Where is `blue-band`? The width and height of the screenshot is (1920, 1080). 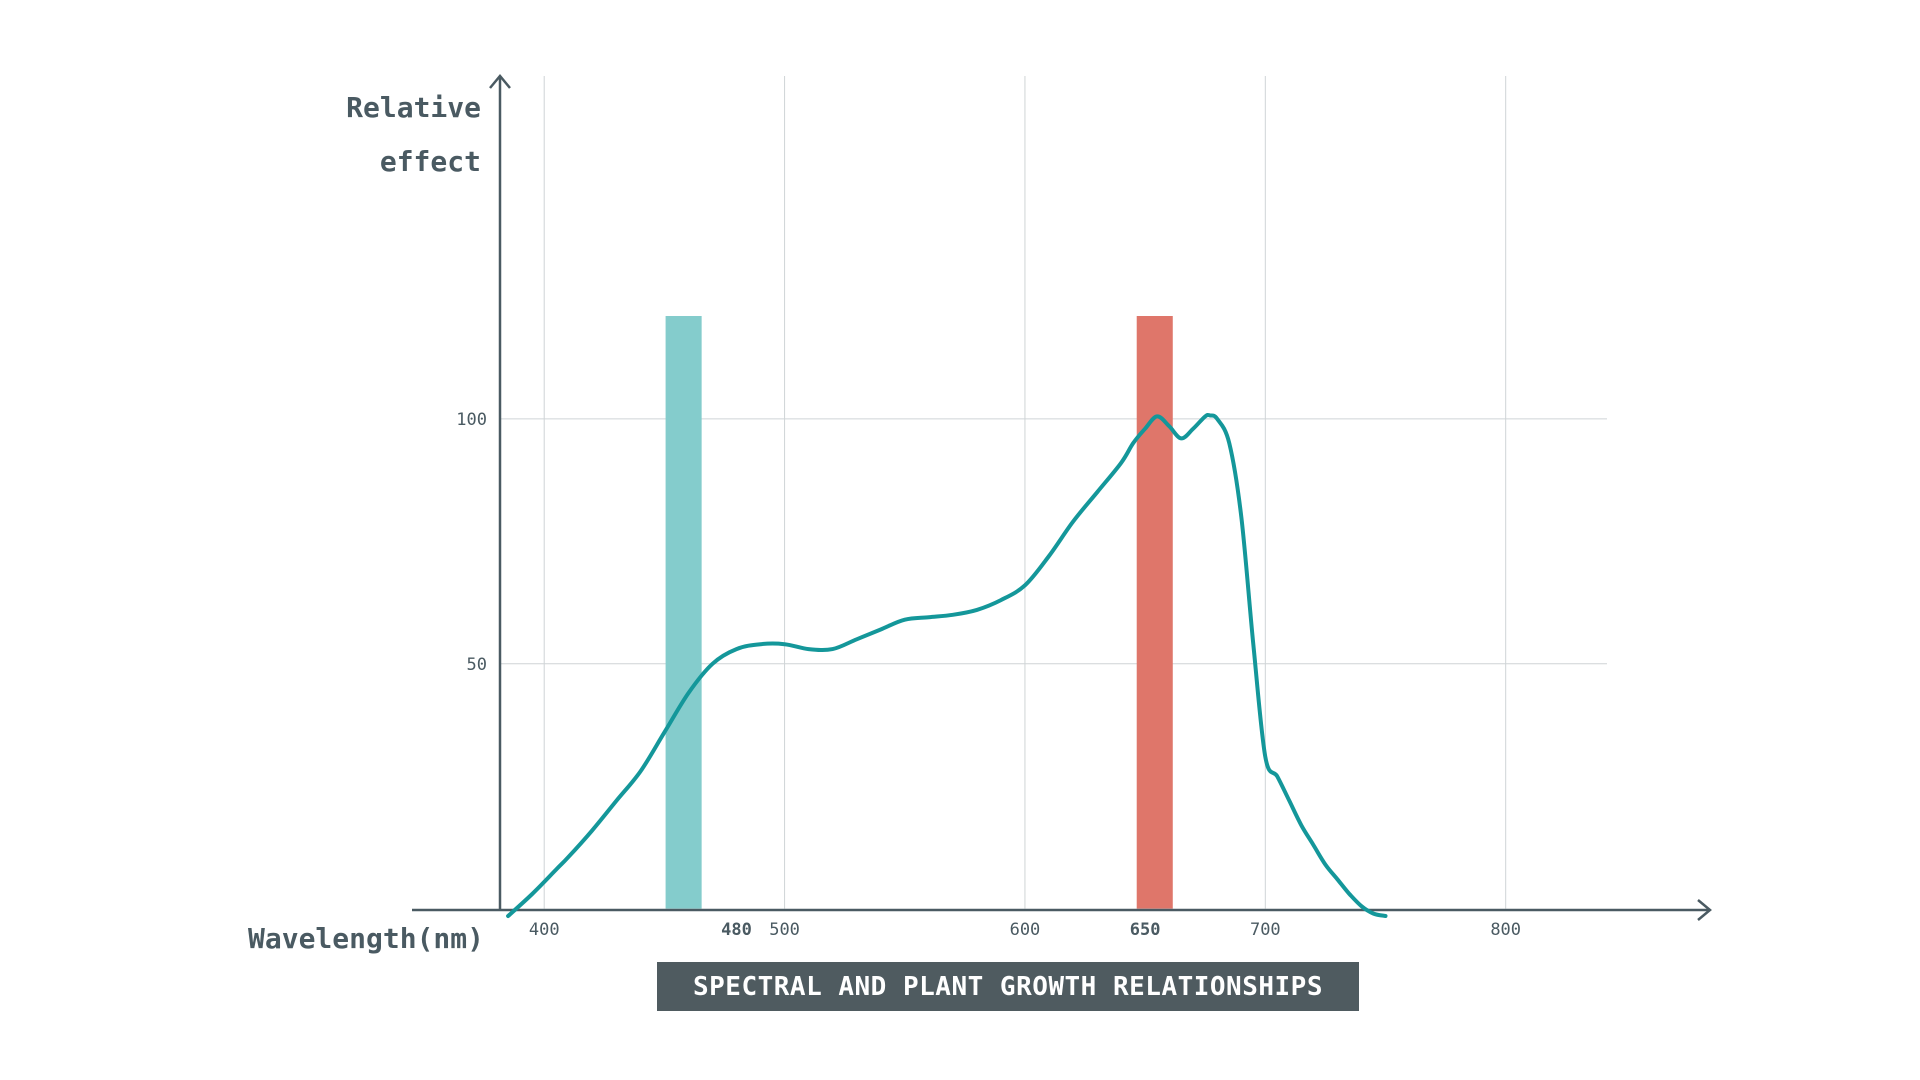 blue-band is located at coordinates (683, 612).